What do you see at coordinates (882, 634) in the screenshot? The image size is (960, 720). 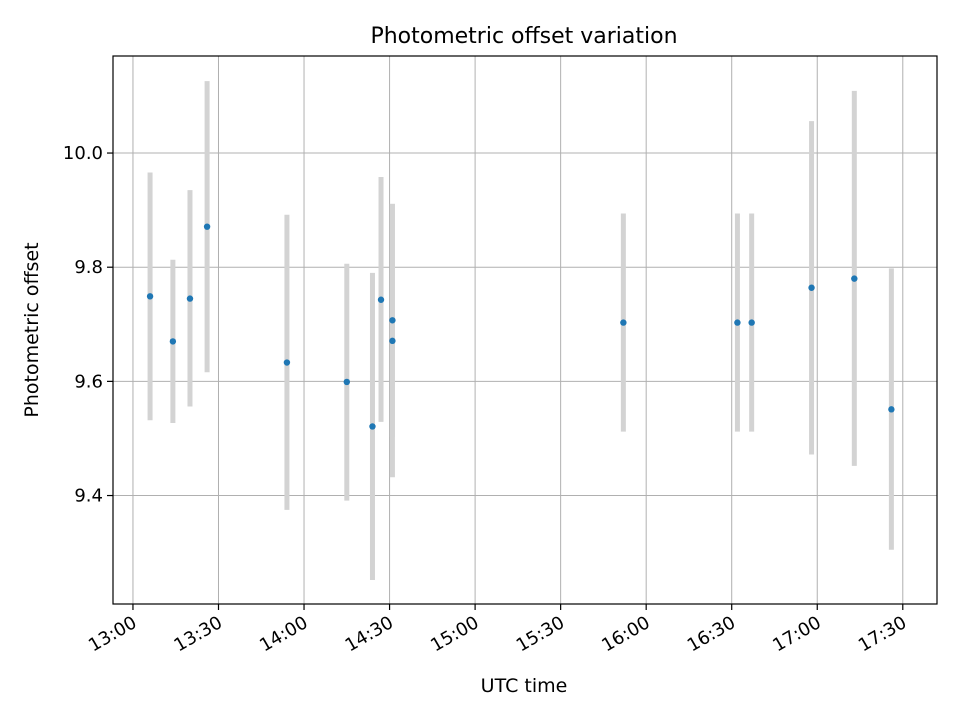 I see `x-tick-label: 17:30` at bounding box center [882, 634].